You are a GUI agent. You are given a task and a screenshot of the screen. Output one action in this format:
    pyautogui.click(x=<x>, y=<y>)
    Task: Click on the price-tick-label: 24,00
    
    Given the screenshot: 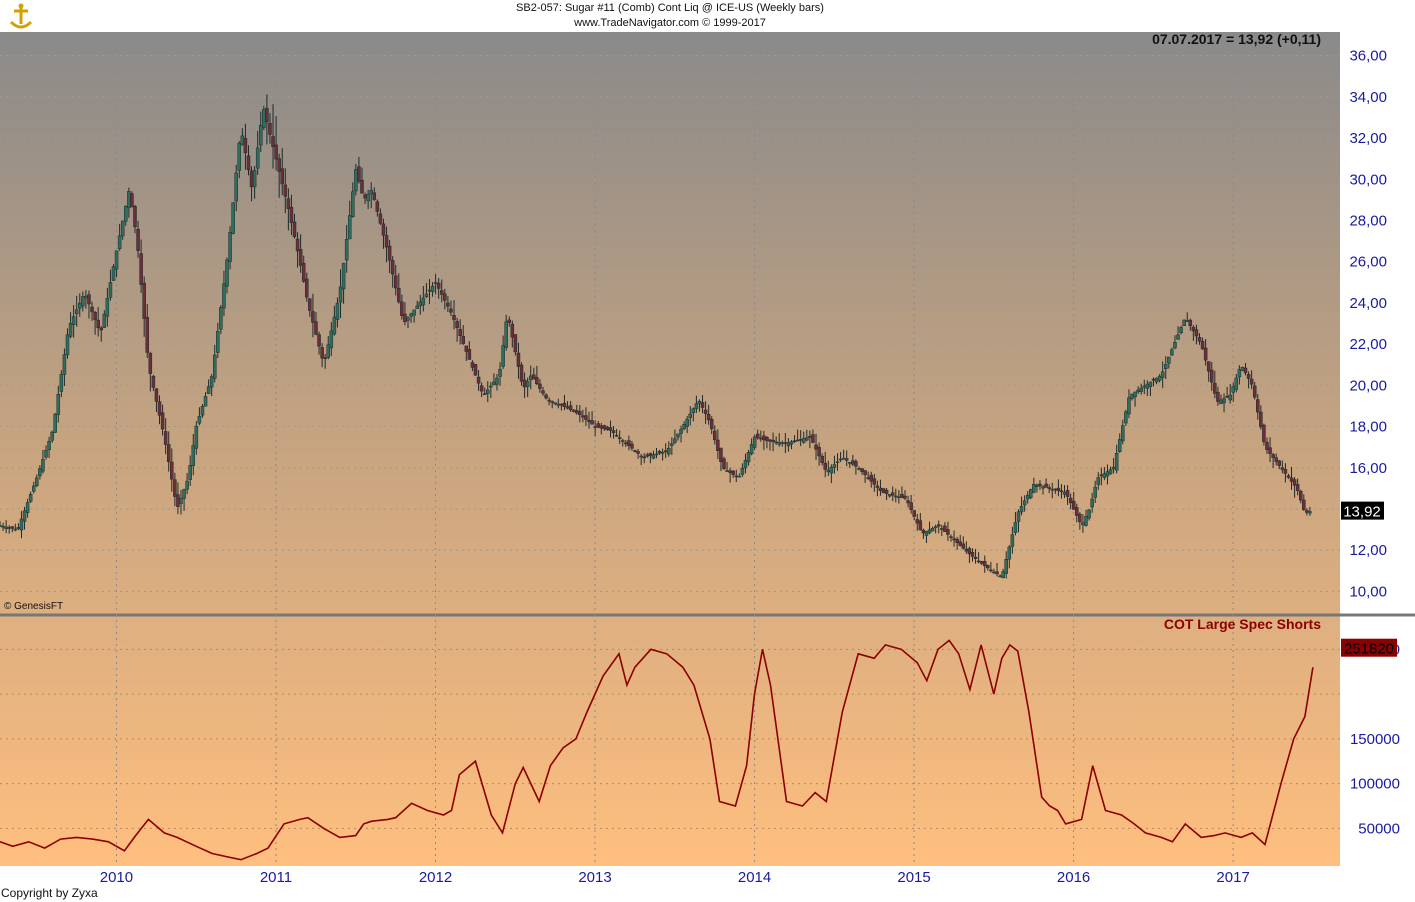 What is the action you would take?
    pyautogui.click(x=1368, y=303)
    